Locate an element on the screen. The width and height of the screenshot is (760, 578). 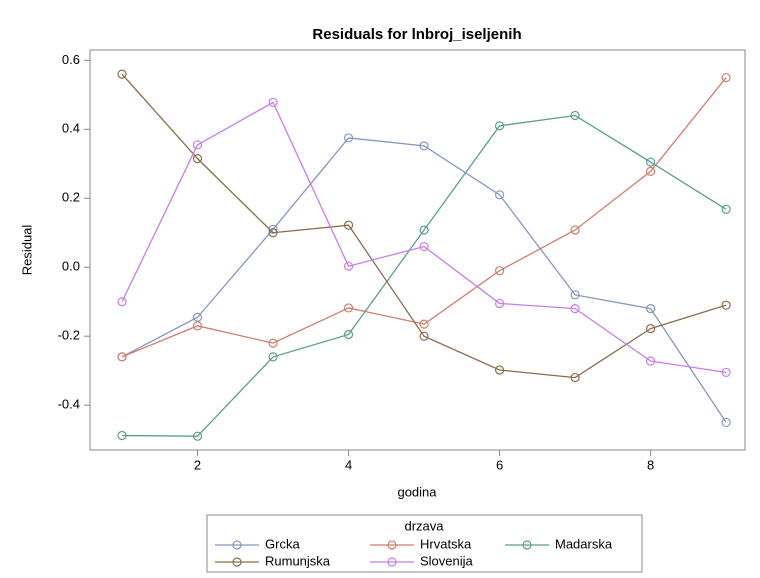
y-tick-label: -0.2 is located at coordinates (69, 335).